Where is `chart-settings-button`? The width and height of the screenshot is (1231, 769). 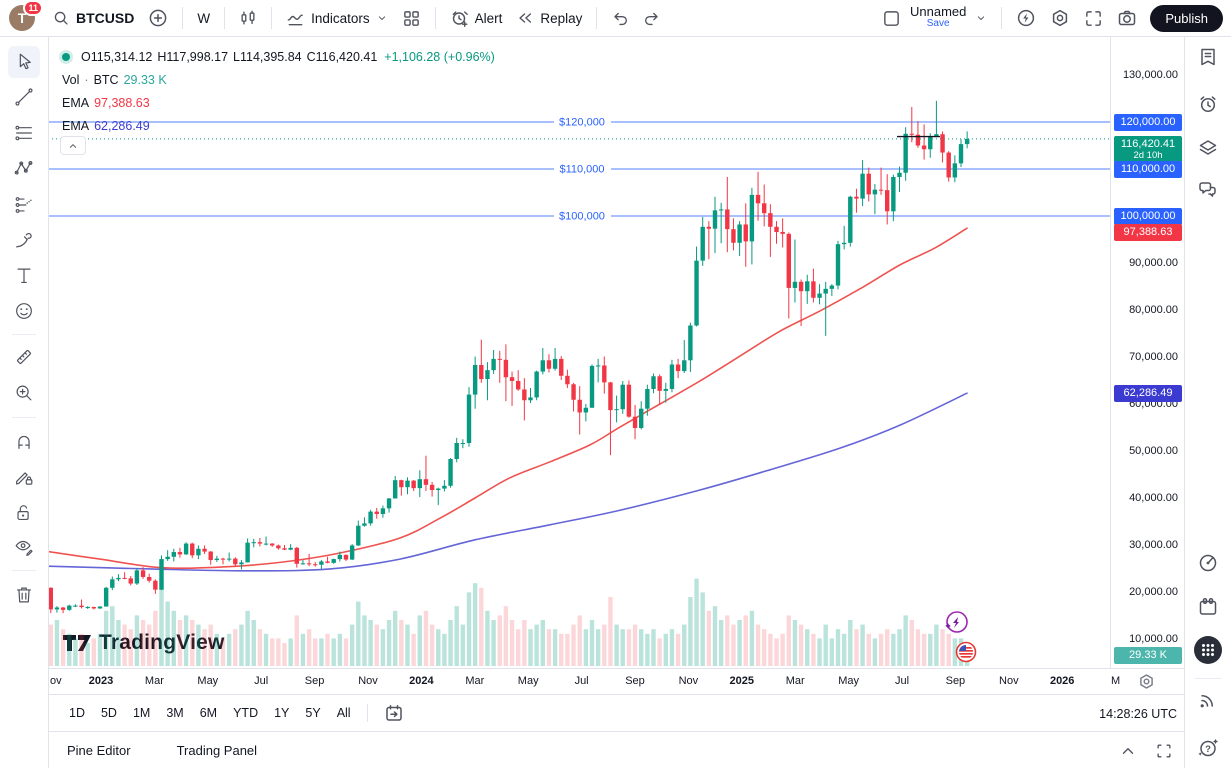
chart-settings-button is located at coordinates (1060, 18).